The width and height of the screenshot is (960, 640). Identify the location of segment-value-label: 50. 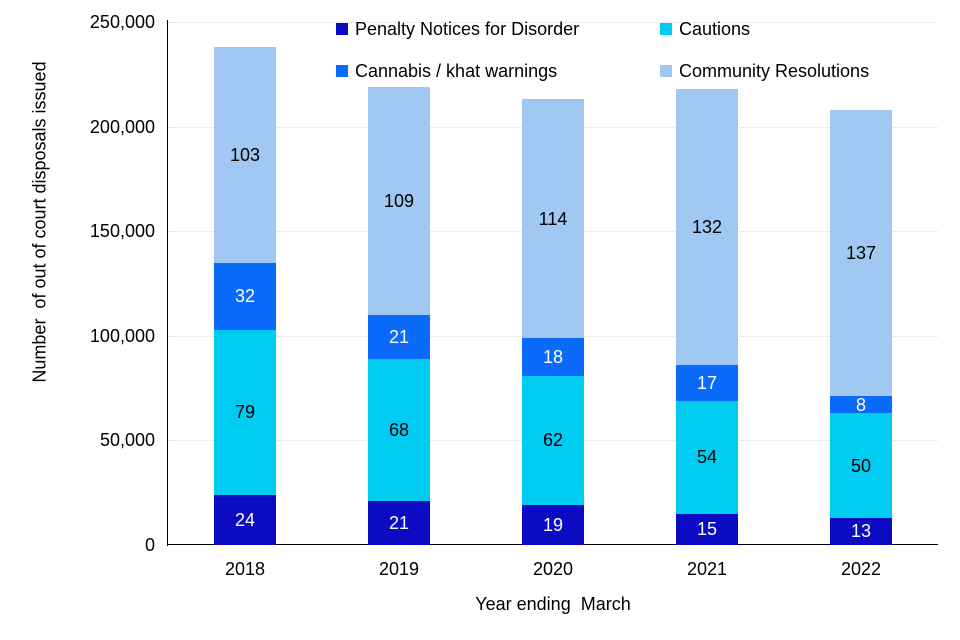
(861, 465).